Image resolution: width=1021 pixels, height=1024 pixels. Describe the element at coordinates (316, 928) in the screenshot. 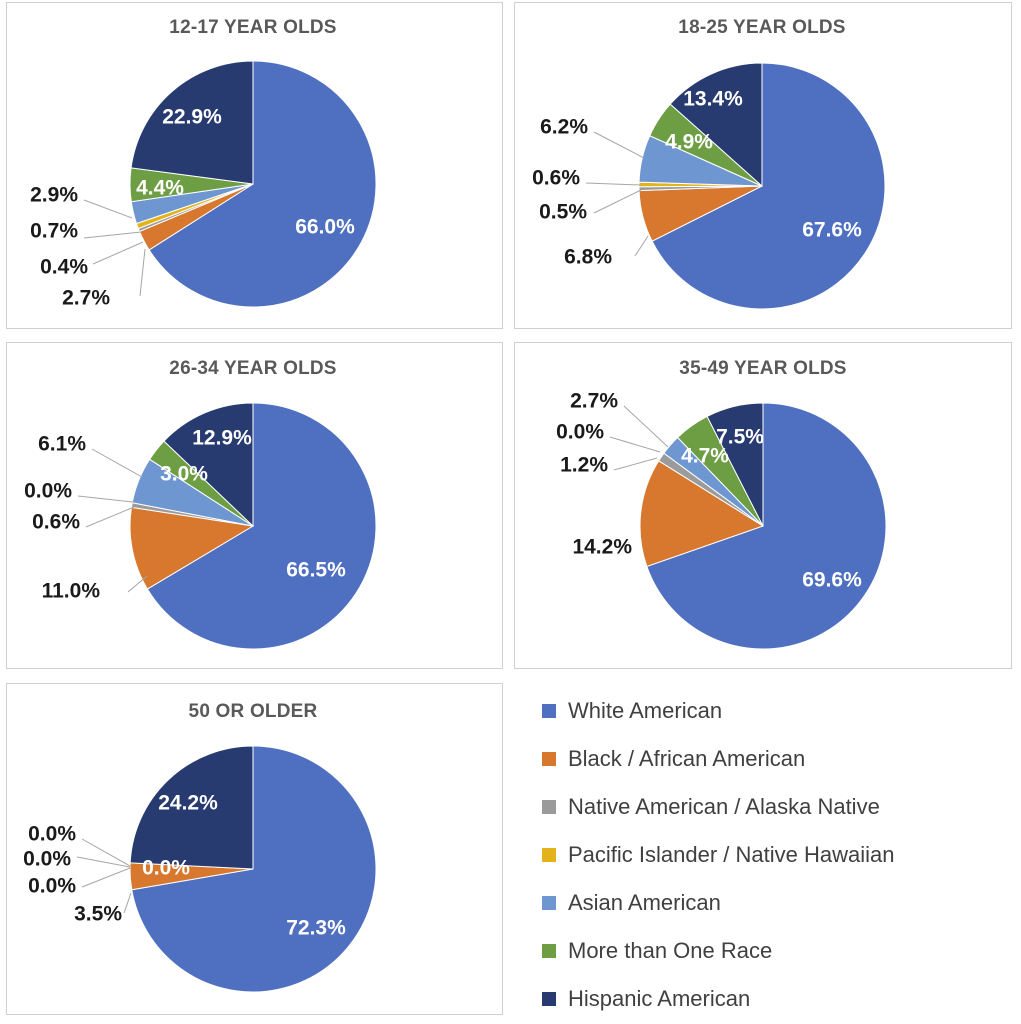

I see `data-label-white-american: 72.3%` at that location.